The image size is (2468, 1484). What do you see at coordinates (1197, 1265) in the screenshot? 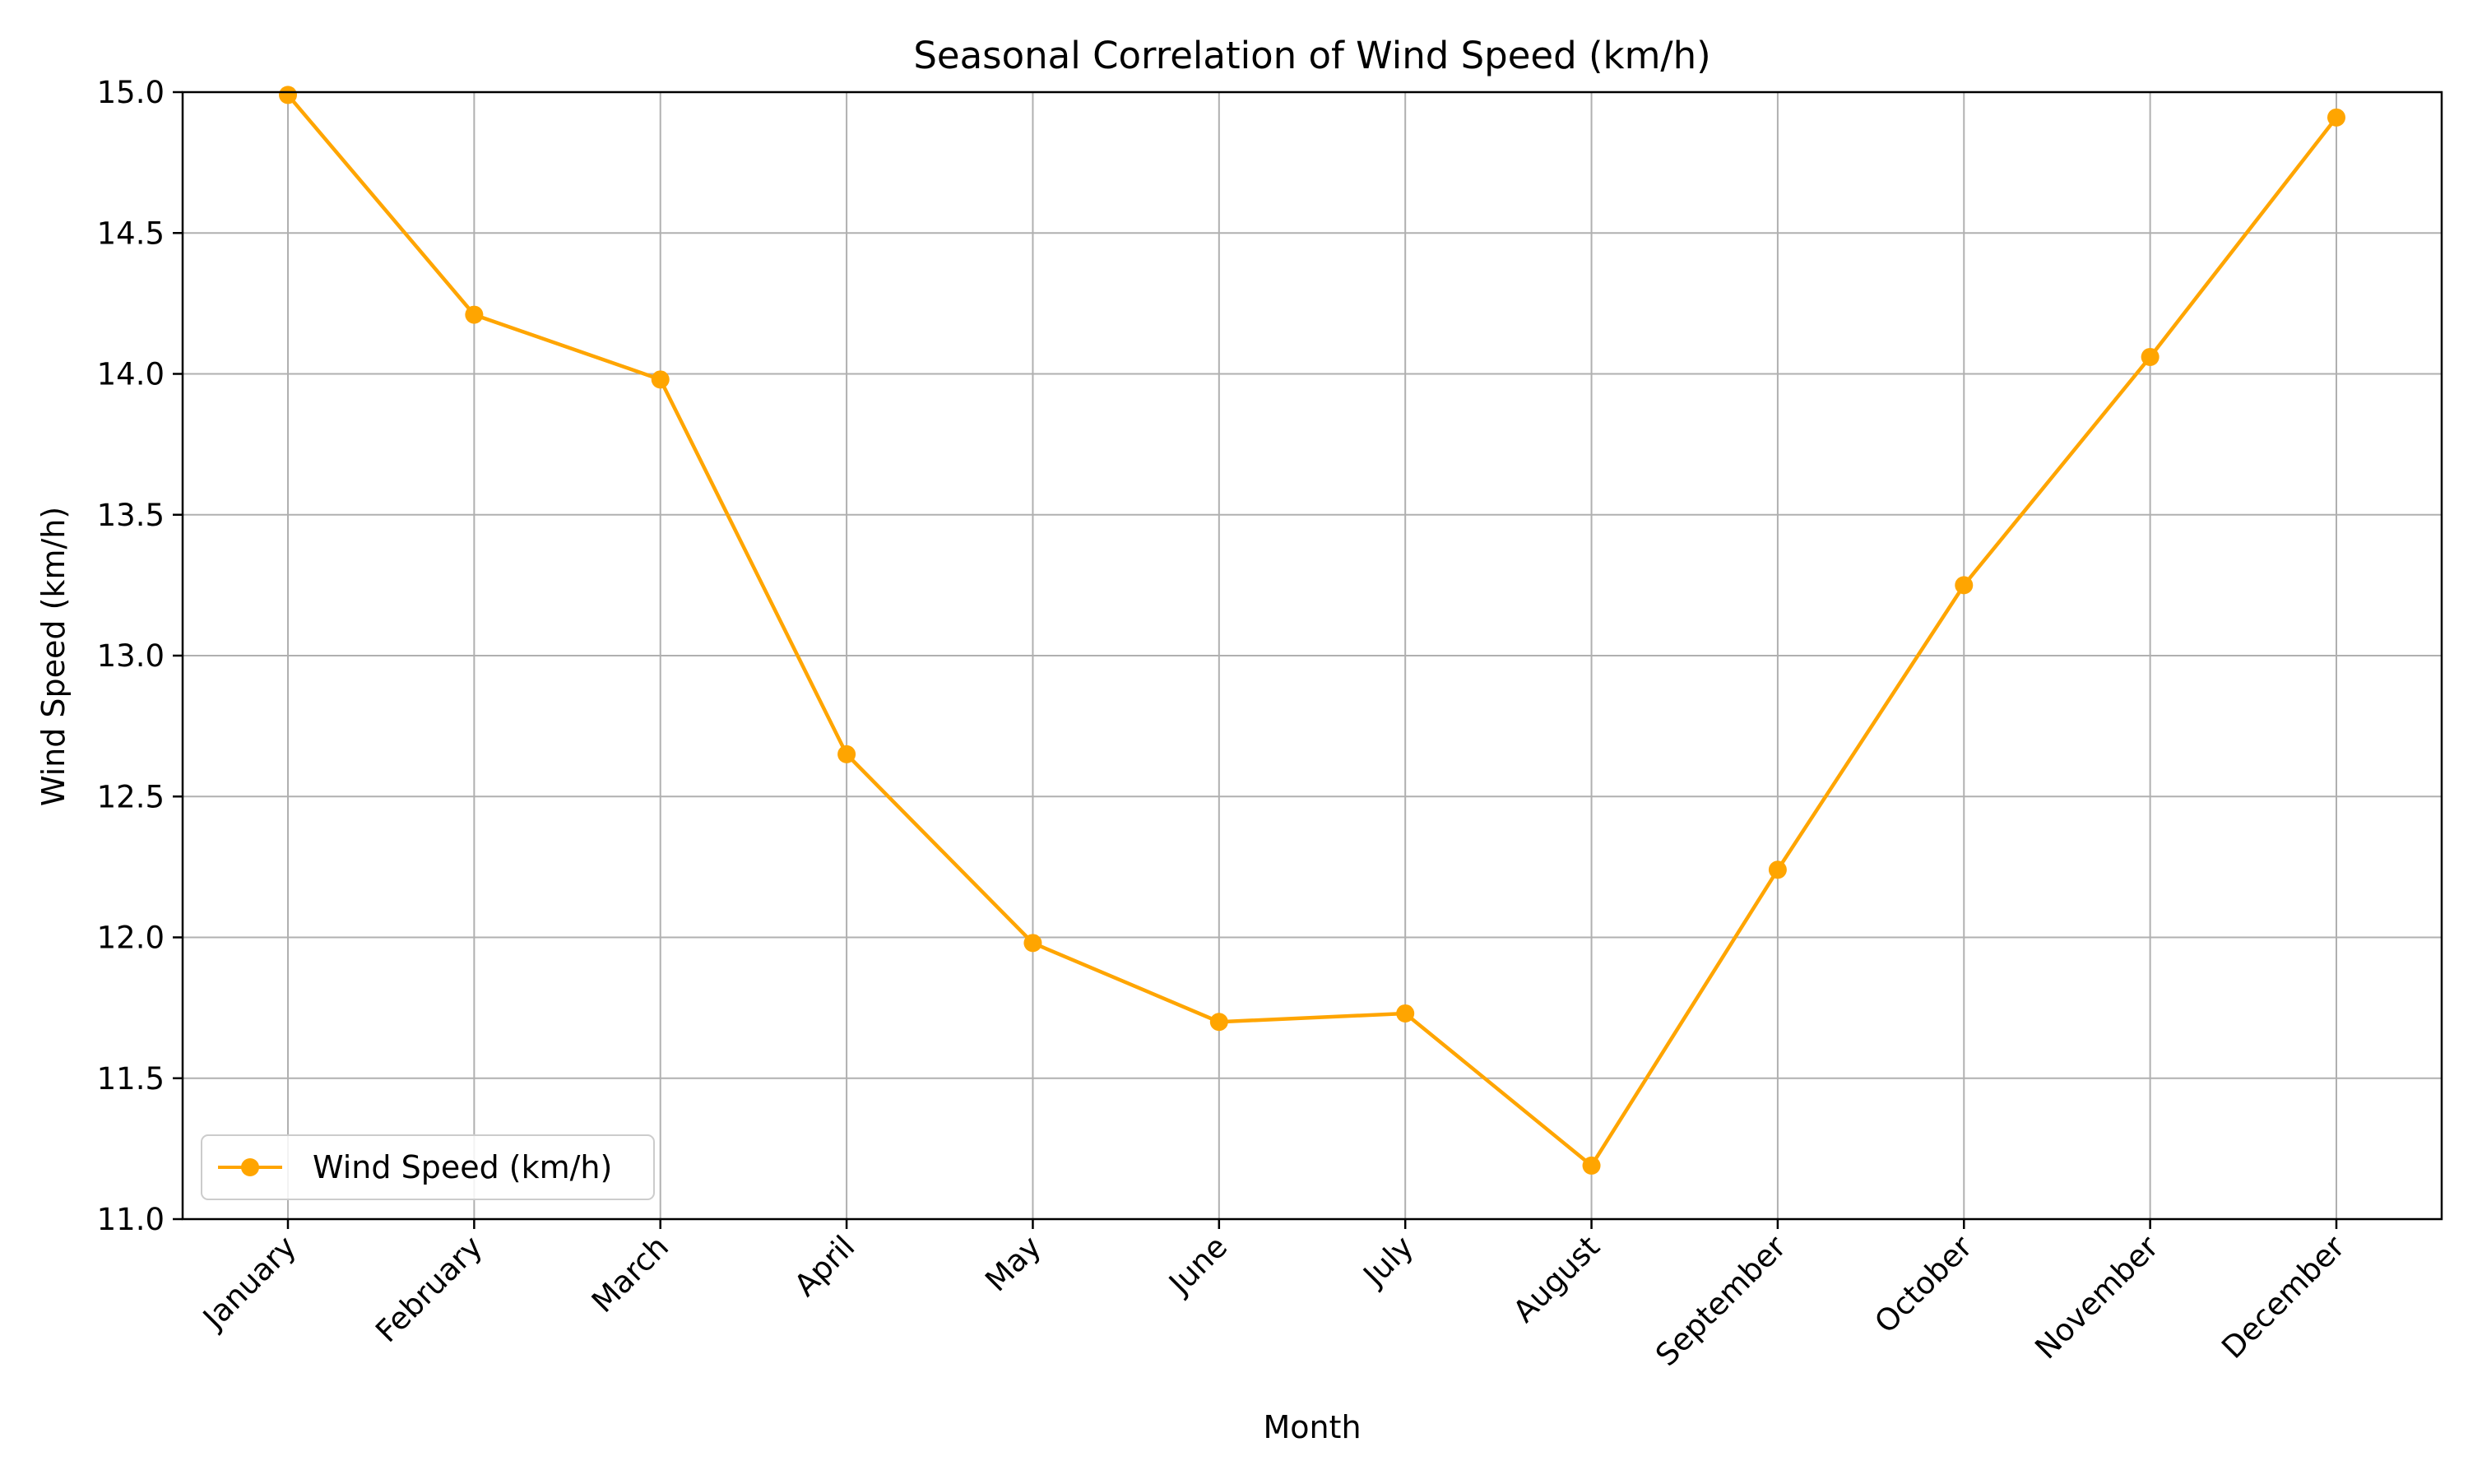
I see `x-tick-label: June` at bounding box center [1197, 1265].